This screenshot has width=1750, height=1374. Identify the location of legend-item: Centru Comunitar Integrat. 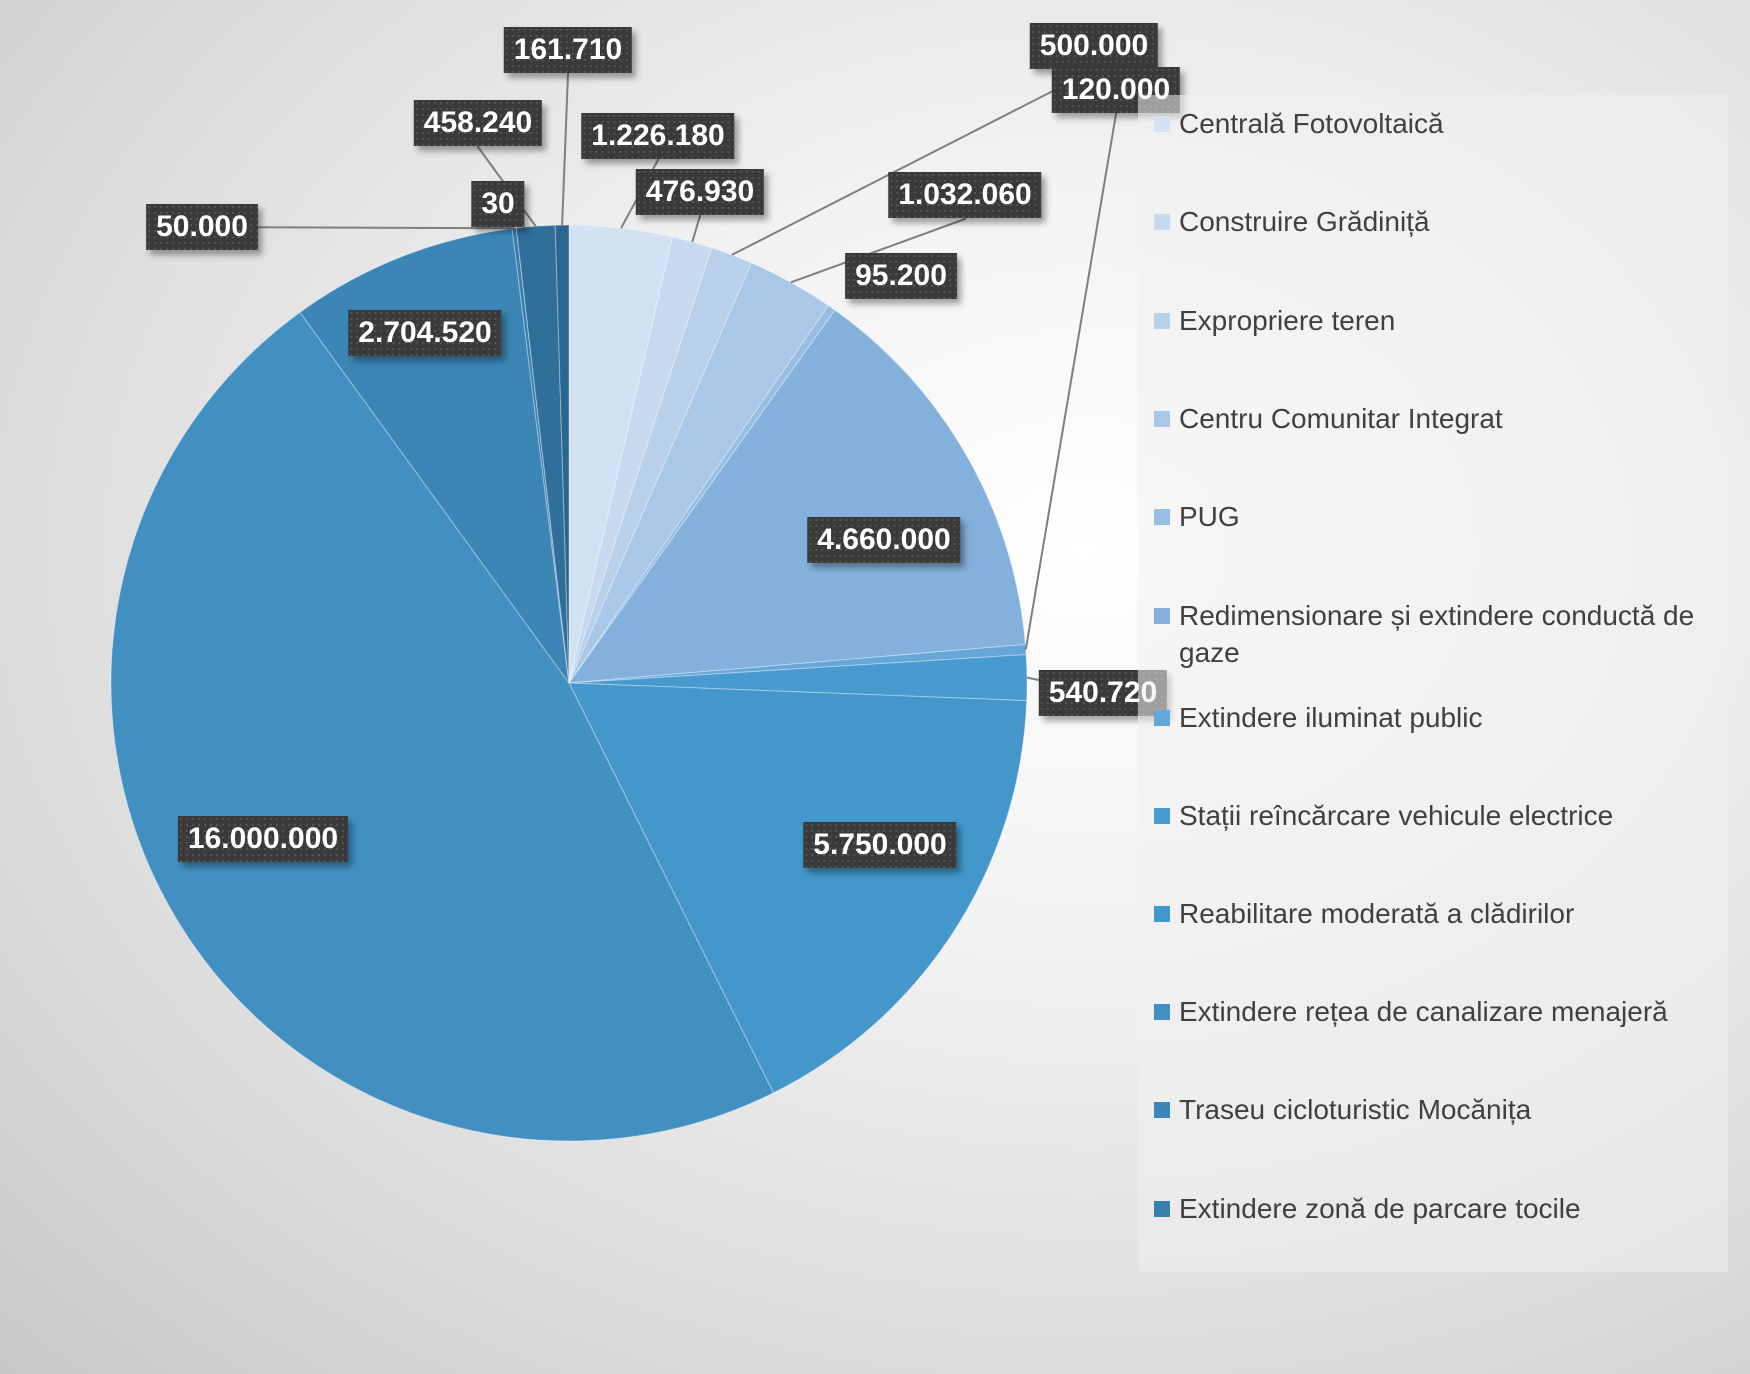
(1439, 418).